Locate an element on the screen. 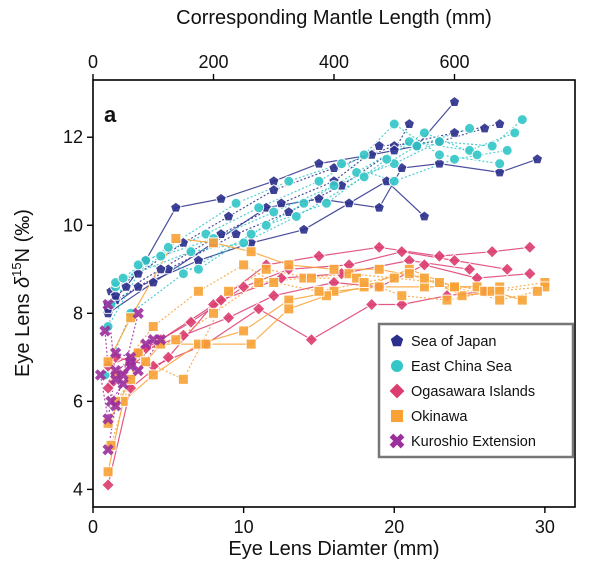  x-tick-label: 10 is located at coordinates (244, 527).